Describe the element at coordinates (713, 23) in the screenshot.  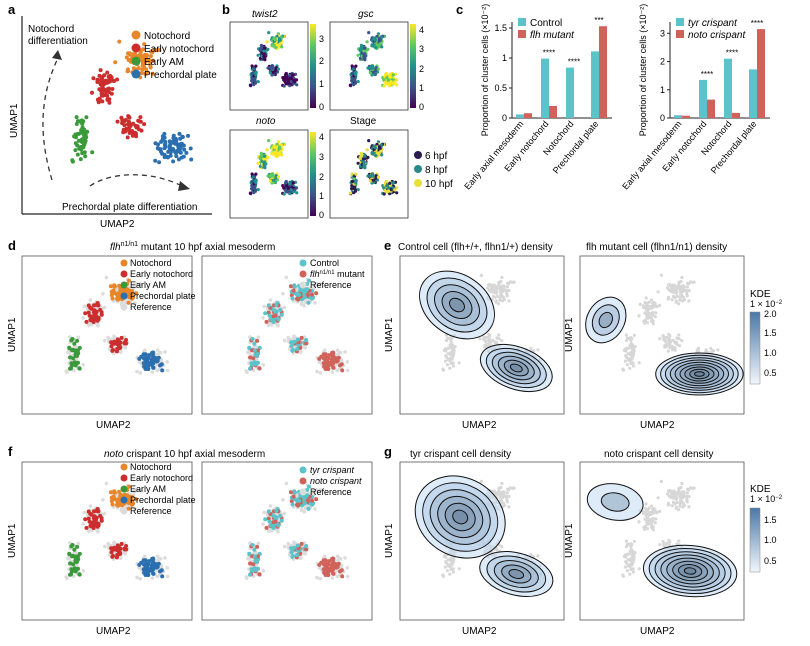
I see `legend-label: tyr crispant` at that location.